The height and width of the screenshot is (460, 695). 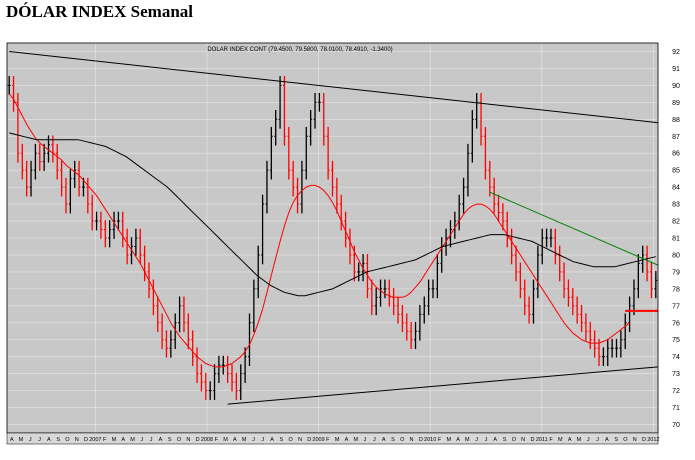 What do you see at coordinates (676, 103) in the screenshot?
I see `y-tick-label: 89` at bounding box center [676, 103].